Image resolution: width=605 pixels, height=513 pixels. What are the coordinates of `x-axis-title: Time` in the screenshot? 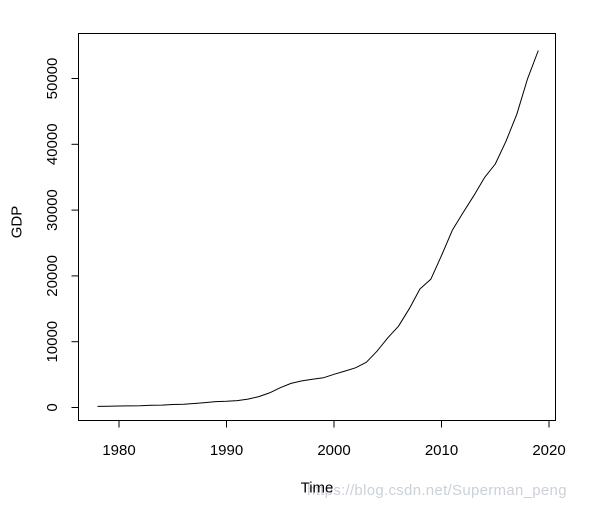 It's located at (317, 488).